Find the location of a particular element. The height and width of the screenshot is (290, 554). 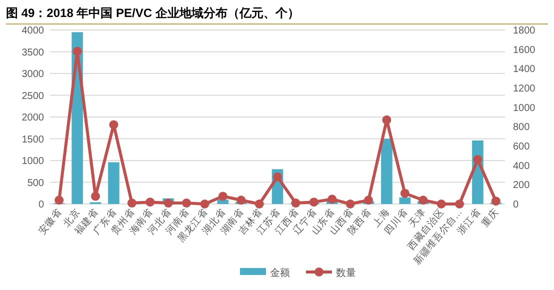

x-tick-label: 重庆 is located at coordinates (490, 218).